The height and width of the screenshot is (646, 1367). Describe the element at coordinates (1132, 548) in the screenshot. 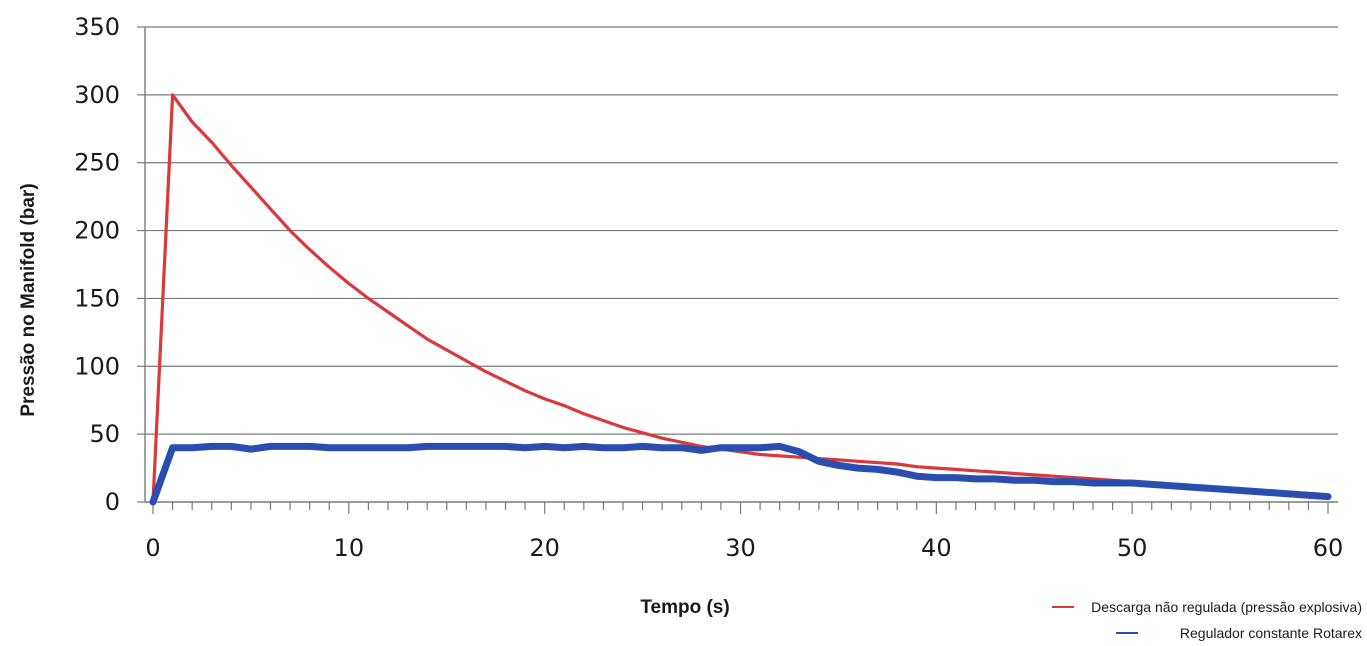

I see `x-tick-label-50: 50` at that location.